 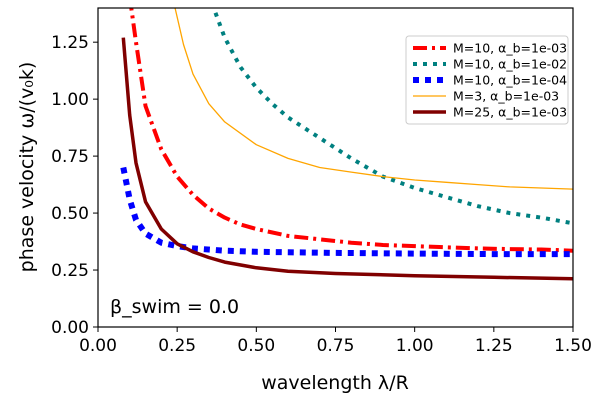 What do you see at coordinates (506, 96) in the screenshot?
I see `legend-label: M=3, α_b=1e-03` at bounding box center [506, 96].